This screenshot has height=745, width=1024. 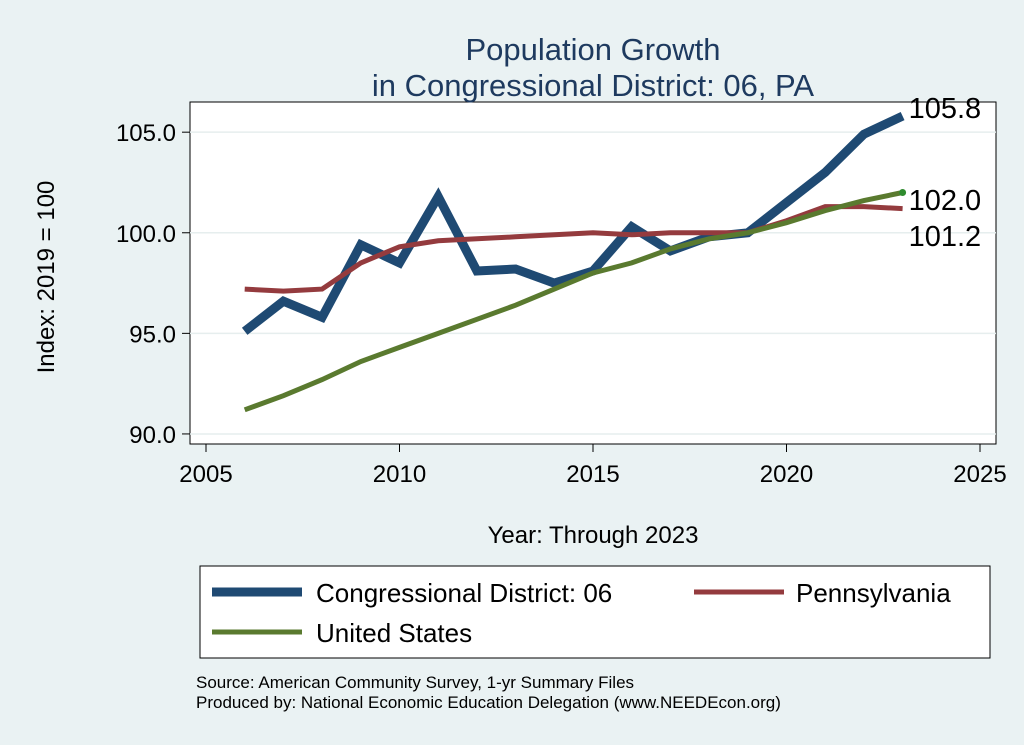 What do you see at coordinates (945, 109) in the screenshot?
I see `end-value-label: 105.8` at bounding box center [945, 109].